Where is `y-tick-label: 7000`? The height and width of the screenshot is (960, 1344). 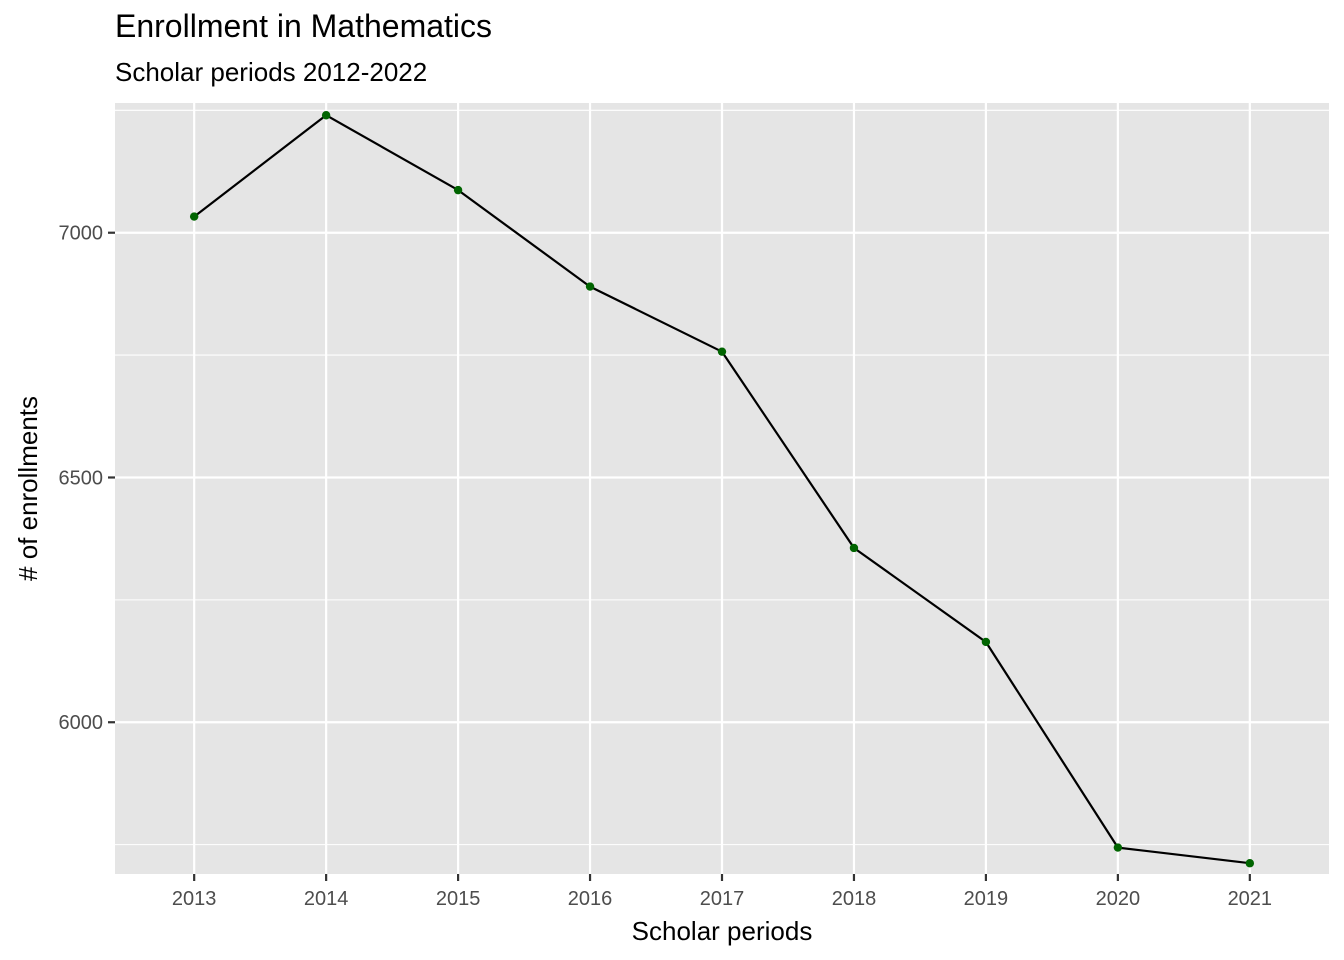 y-tick-label: 7000 is located at coordinates (81, 234).